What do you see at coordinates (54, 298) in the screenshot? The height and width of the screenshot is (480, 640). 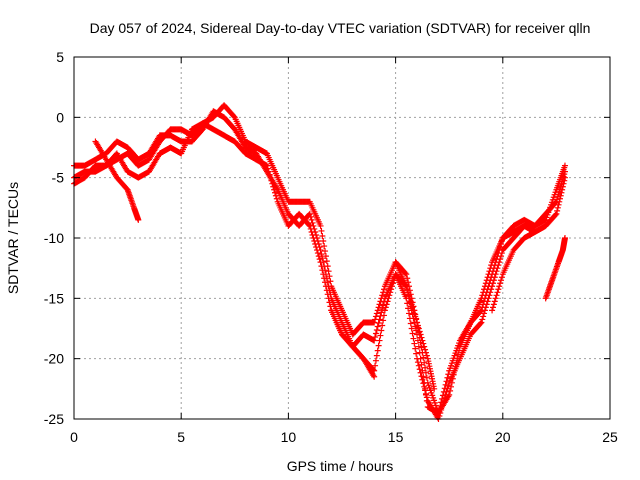 I see `y-tick-label: -15` at bounding box center [54, 298].